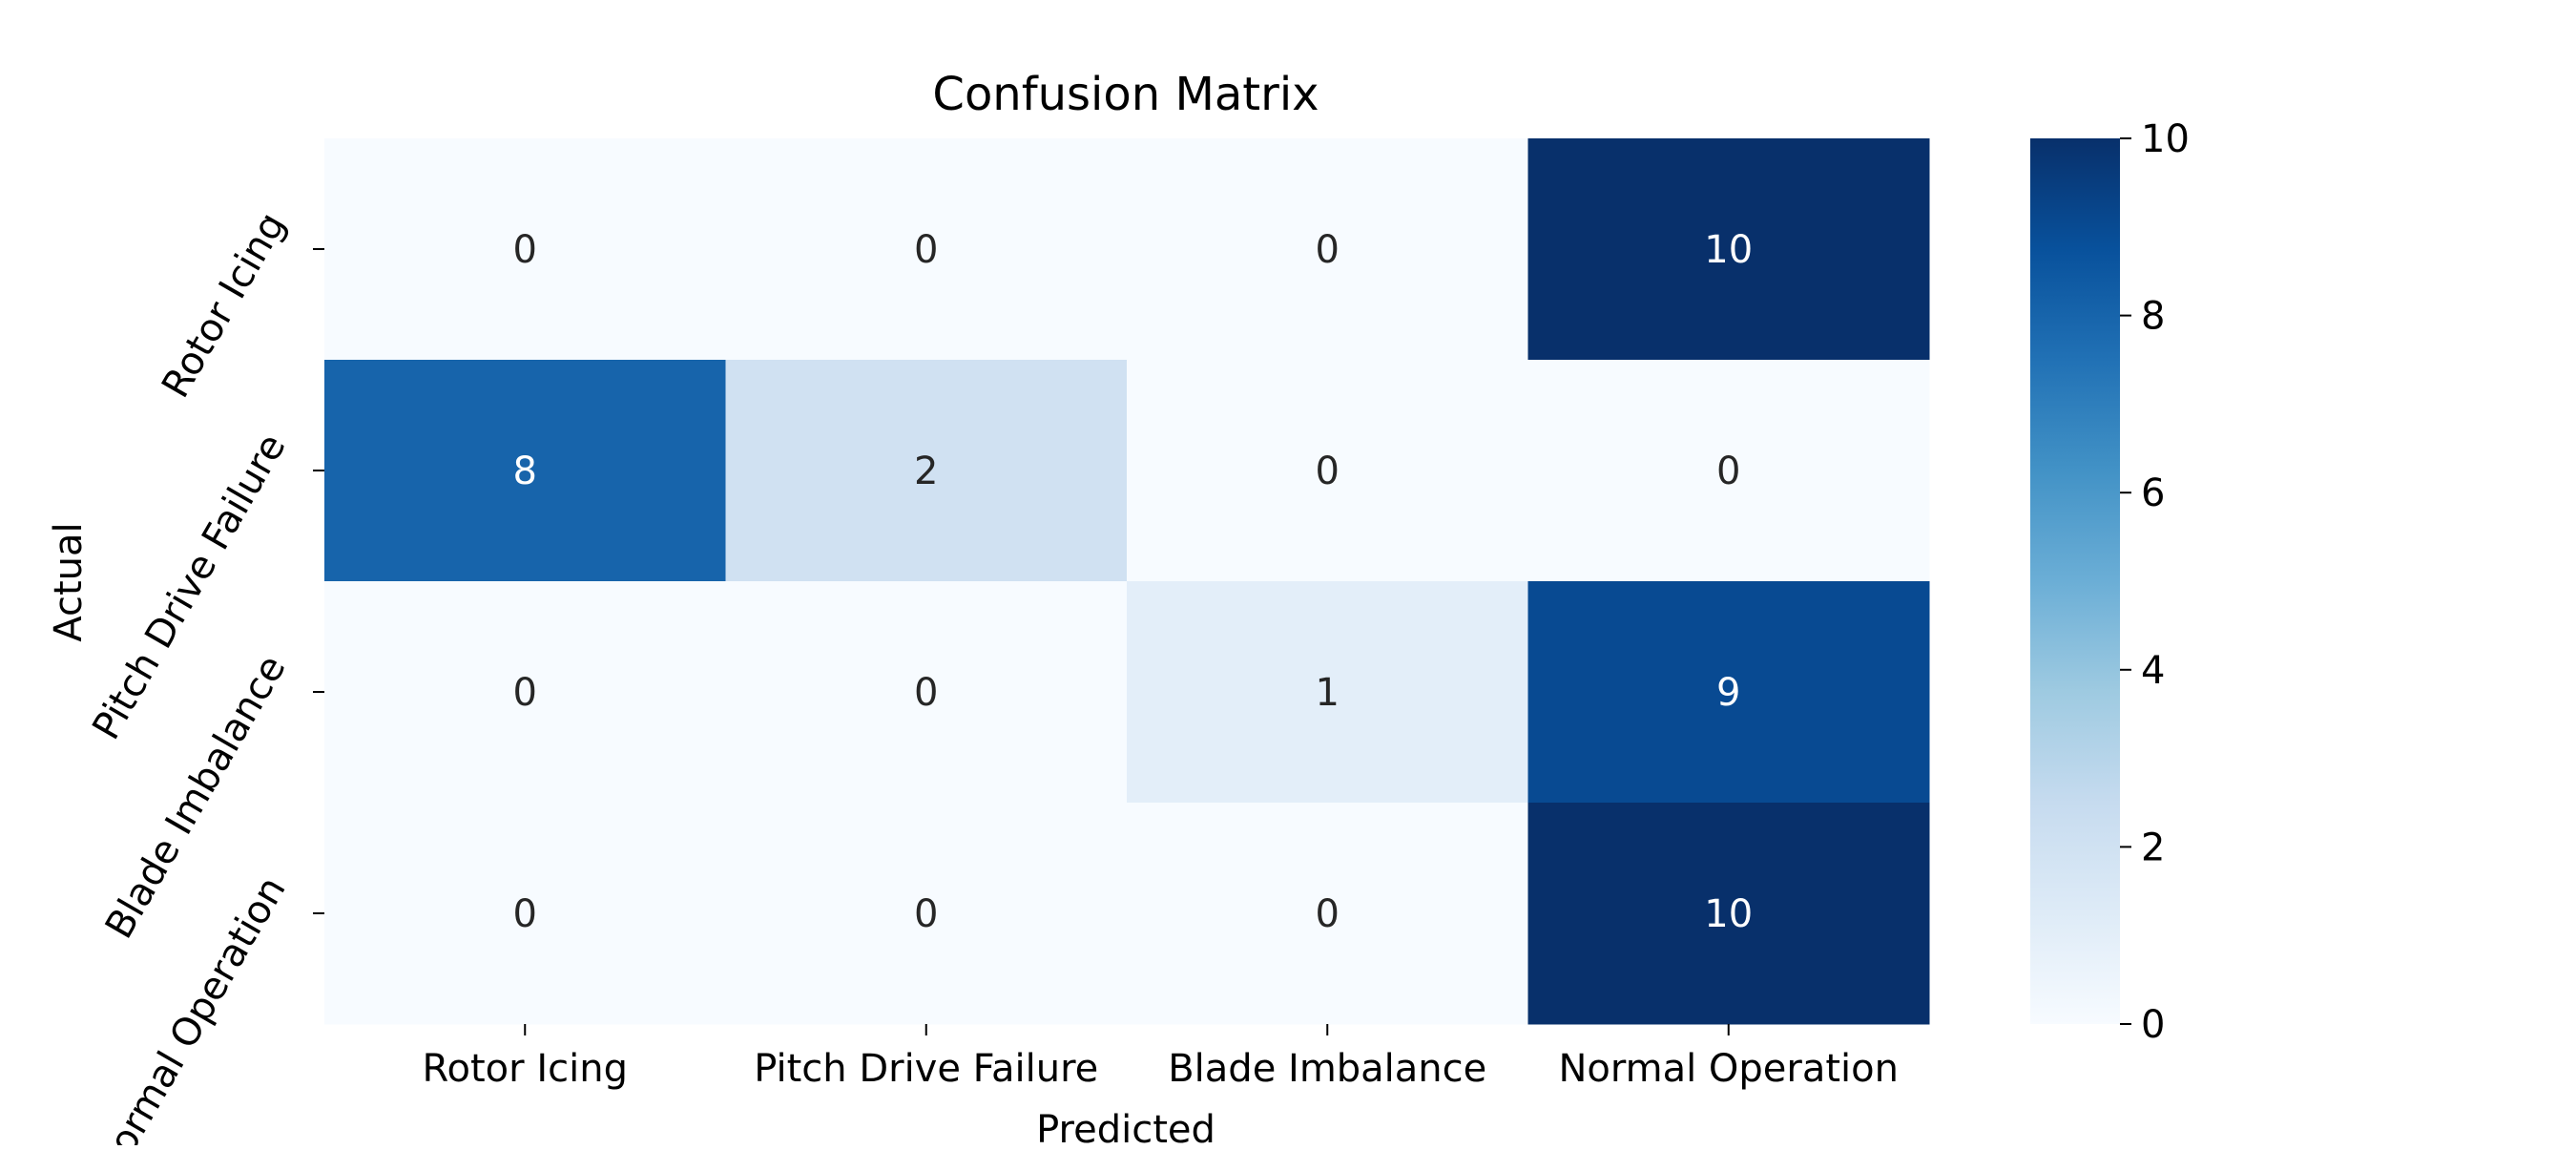 This screenshot has height=1150, width=2576. I want to click on heatmap-cell-r0-c2, so click(1327, 249).